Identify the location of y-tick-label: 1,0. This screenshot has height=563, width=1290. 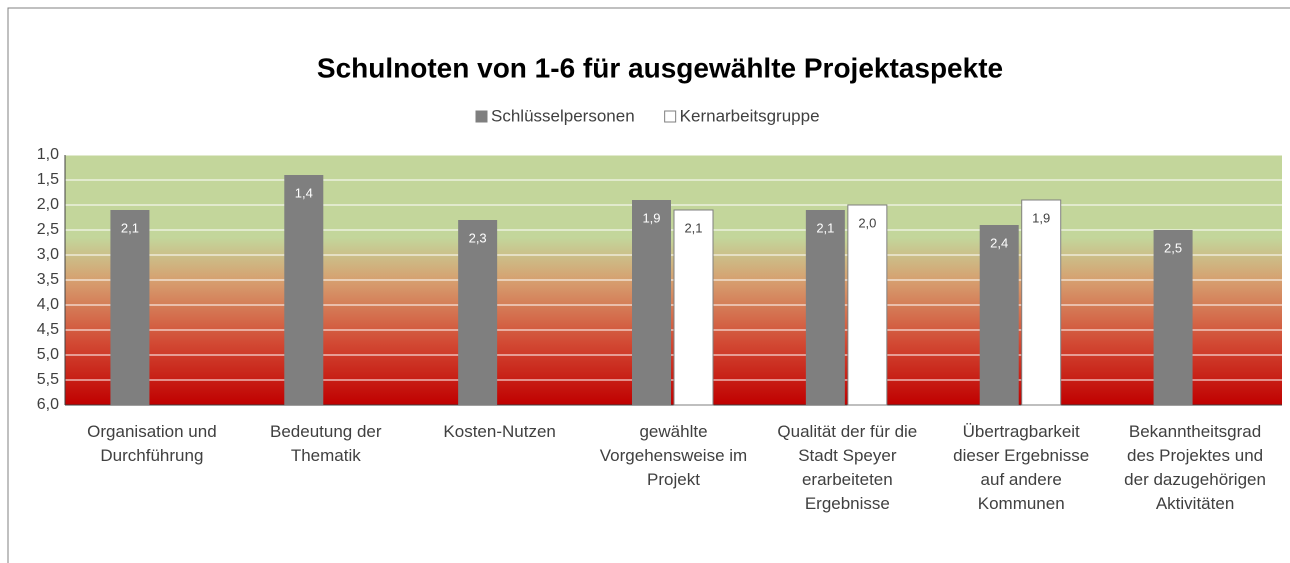
(48, 154).